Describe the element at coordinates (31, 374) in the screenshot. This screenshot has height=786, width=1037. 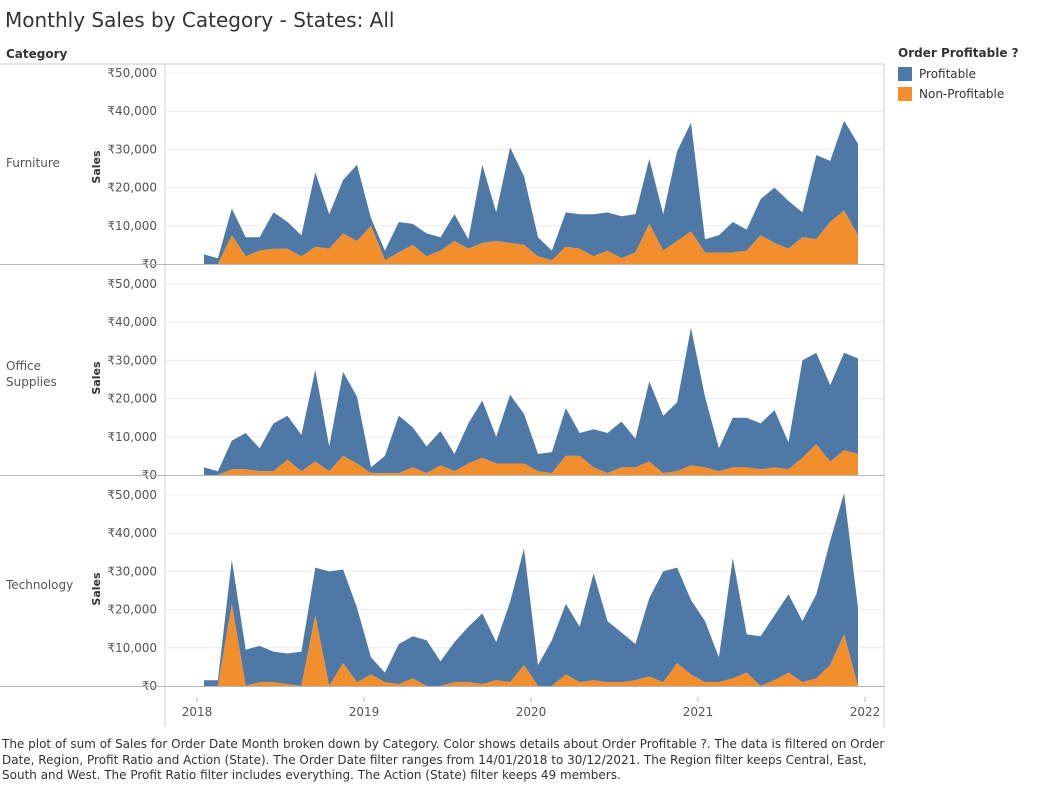
I see `category-label: Office Supplies` at that location.